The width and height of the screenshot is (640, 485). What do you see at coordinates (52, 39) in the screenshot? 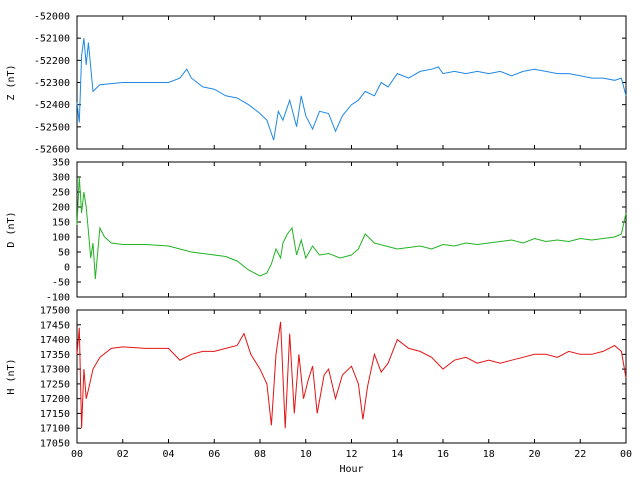
I see `y-tick-label: -52100` at bounding box center [52, 39].